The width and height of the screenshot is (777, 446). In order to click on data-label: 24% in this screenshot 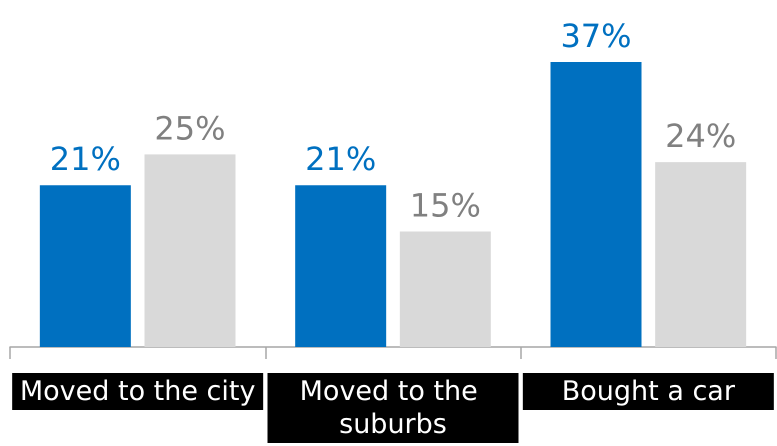, I will do `click(700, 136)`.